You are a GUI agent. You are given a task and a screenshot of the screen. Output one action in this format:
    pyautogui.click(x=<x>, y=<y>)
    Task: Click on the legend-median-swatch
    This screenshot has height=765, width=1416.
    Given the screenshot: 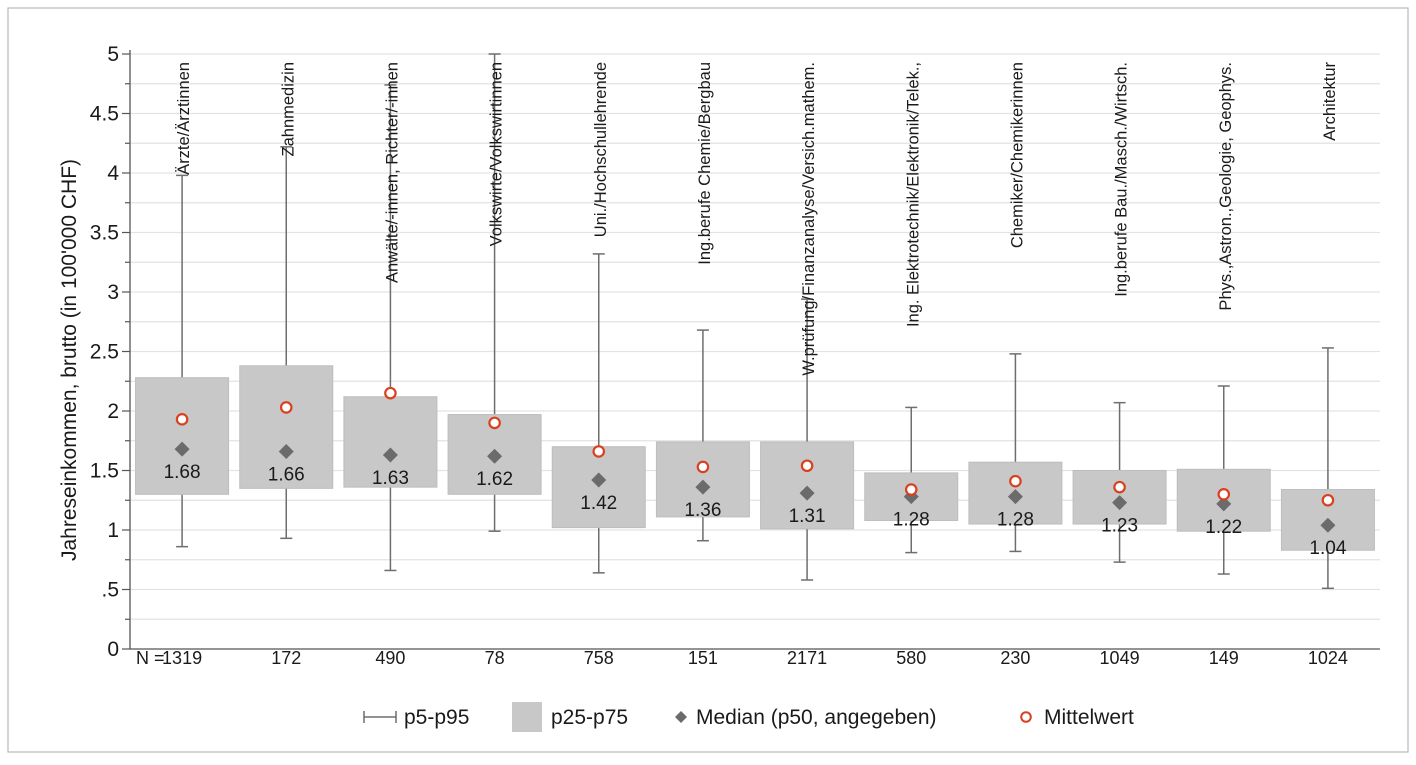 What is the action you would take?
    pyautogui.click(x=681, y=717)
    